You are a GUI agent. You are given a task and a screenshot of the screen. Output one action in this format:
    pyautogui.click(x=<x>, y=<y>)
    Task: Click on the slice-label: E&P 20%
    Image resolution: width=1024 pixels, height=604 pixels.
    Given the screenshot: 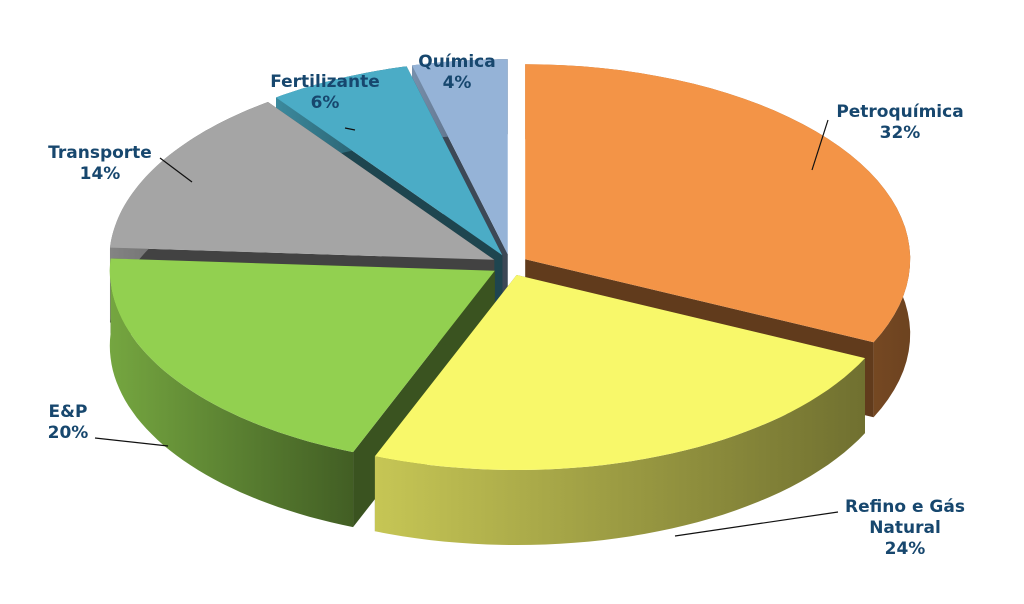 What is the action you would take?
    pyautogui.click(x=68, y=423)
    